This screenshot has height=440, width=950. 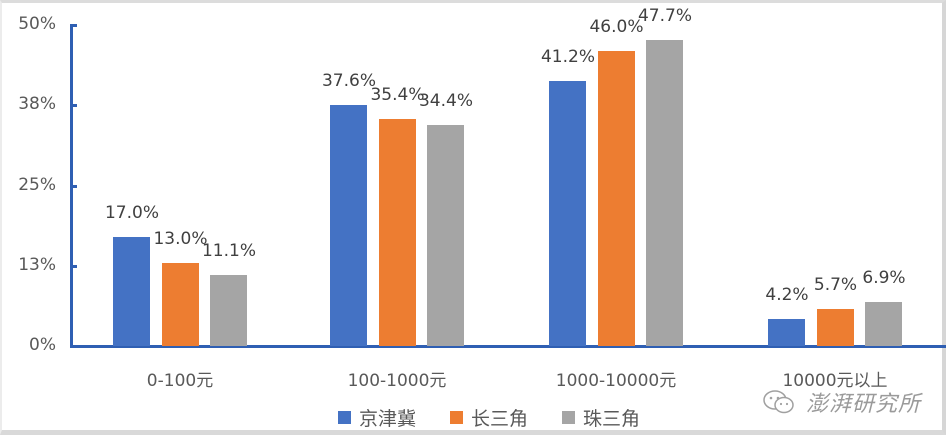 I want to click on legend-item: 京津冀, so click(x=377, y=417).